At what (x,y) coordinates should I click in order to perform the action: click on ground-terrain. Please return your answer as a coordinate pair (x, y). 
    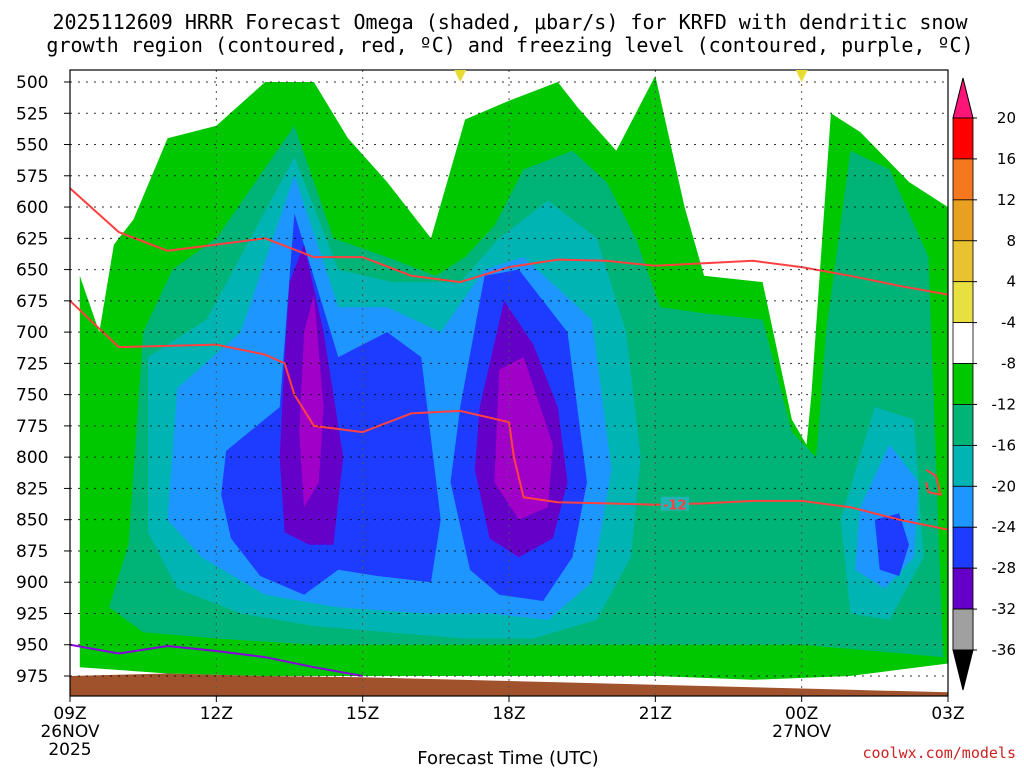
    Looking at the image, I should click on (509, 684).